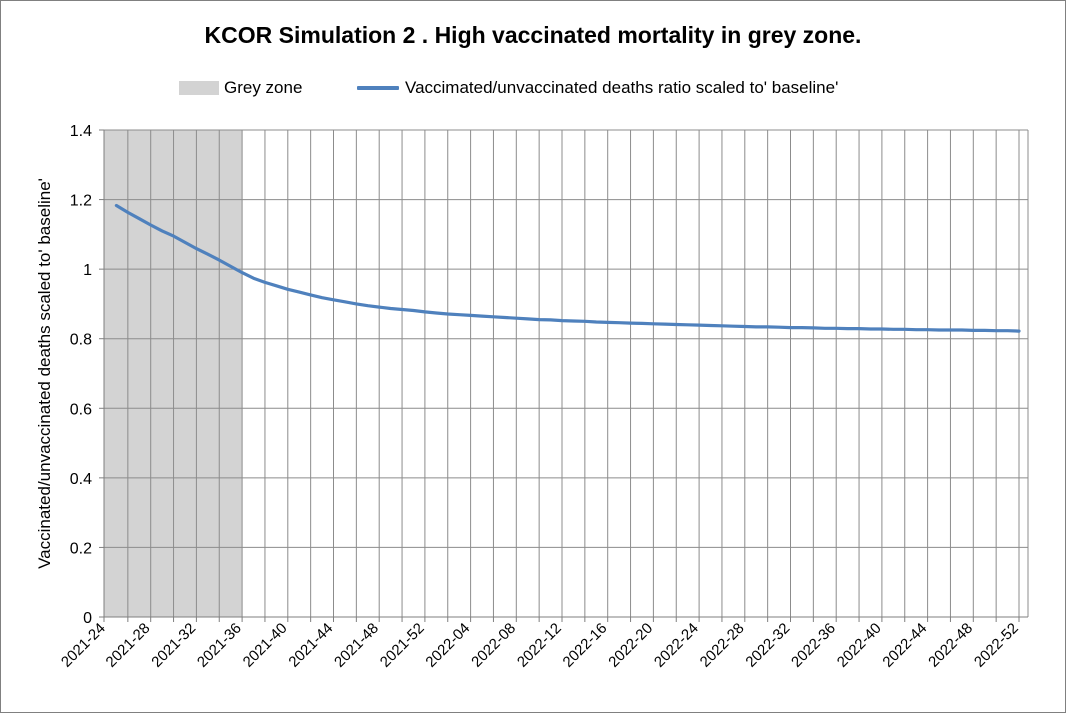 Image resolution: width=1066 pixels, height=713 pixels. I want to click on x-tick-label: 2022-24, so click(676, 645).